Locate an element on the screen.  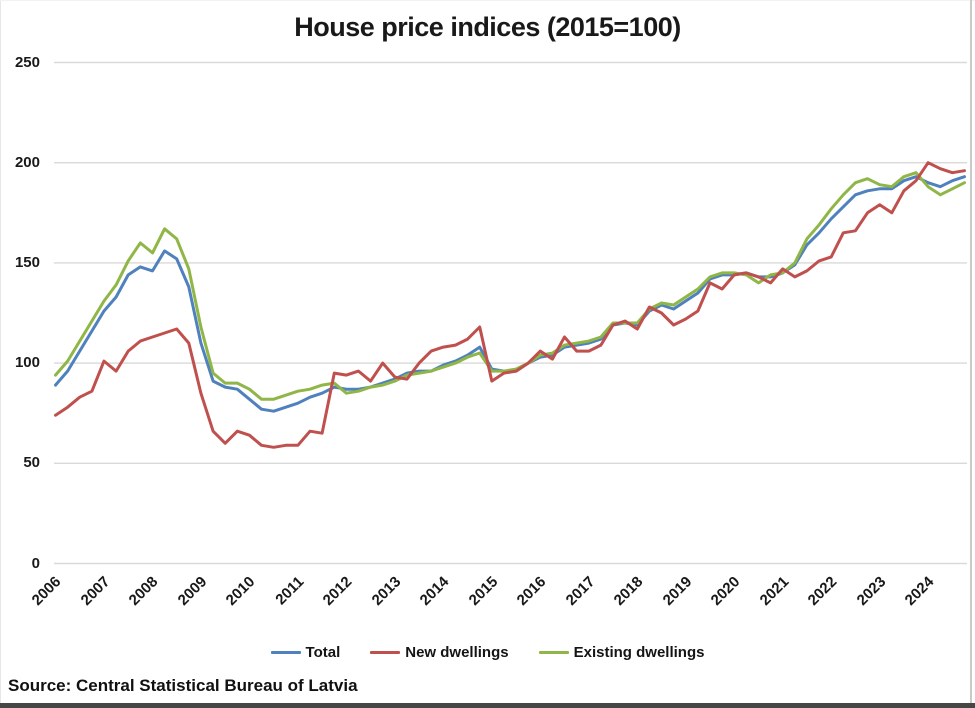
screenshot-left-edge is located at coordinates (0, 354).